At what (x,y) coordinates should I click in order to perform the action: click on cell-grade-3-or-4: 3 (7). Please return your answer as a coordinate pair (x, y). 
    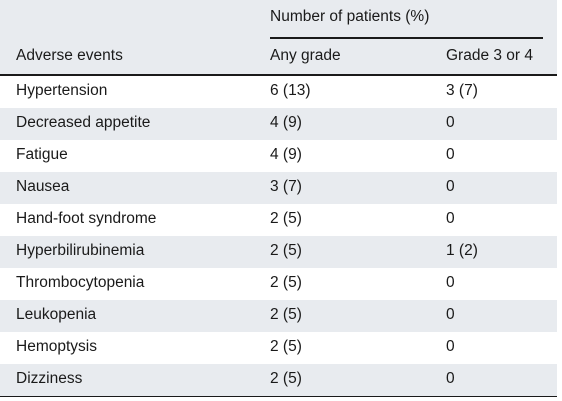
    Looking at the image, I should click on (462, 90).